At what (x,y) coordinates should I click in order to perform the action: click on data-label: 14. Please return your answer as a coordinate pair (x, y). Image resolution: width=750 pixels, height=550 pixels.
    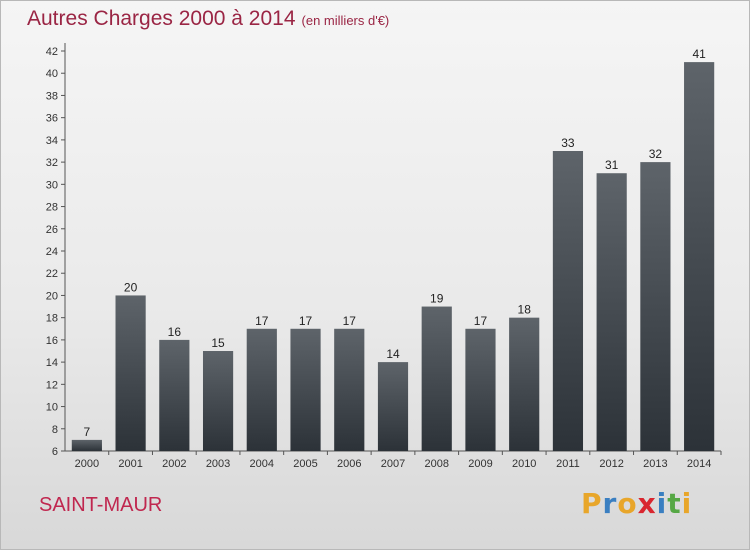
    Looking at the image, I should click on (393, 354).